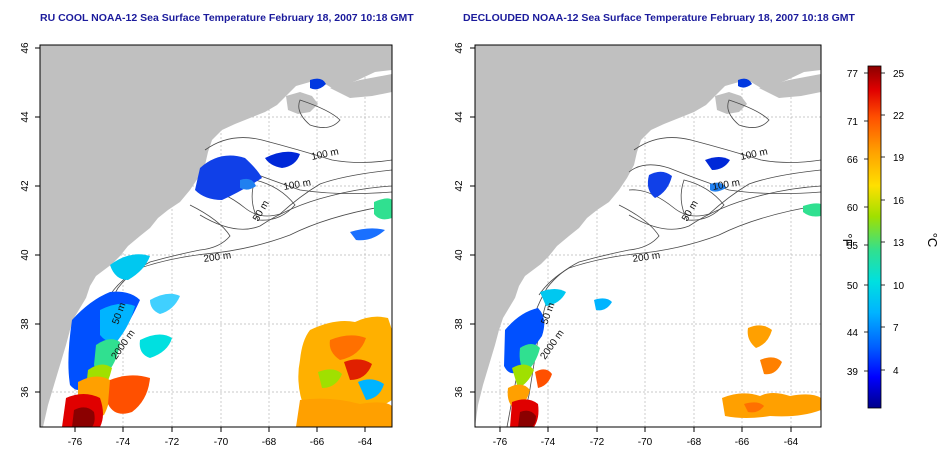  Describe the element at coordinates (896, 371) in the screenshot. I see `c-tick-label: 4` at that location.